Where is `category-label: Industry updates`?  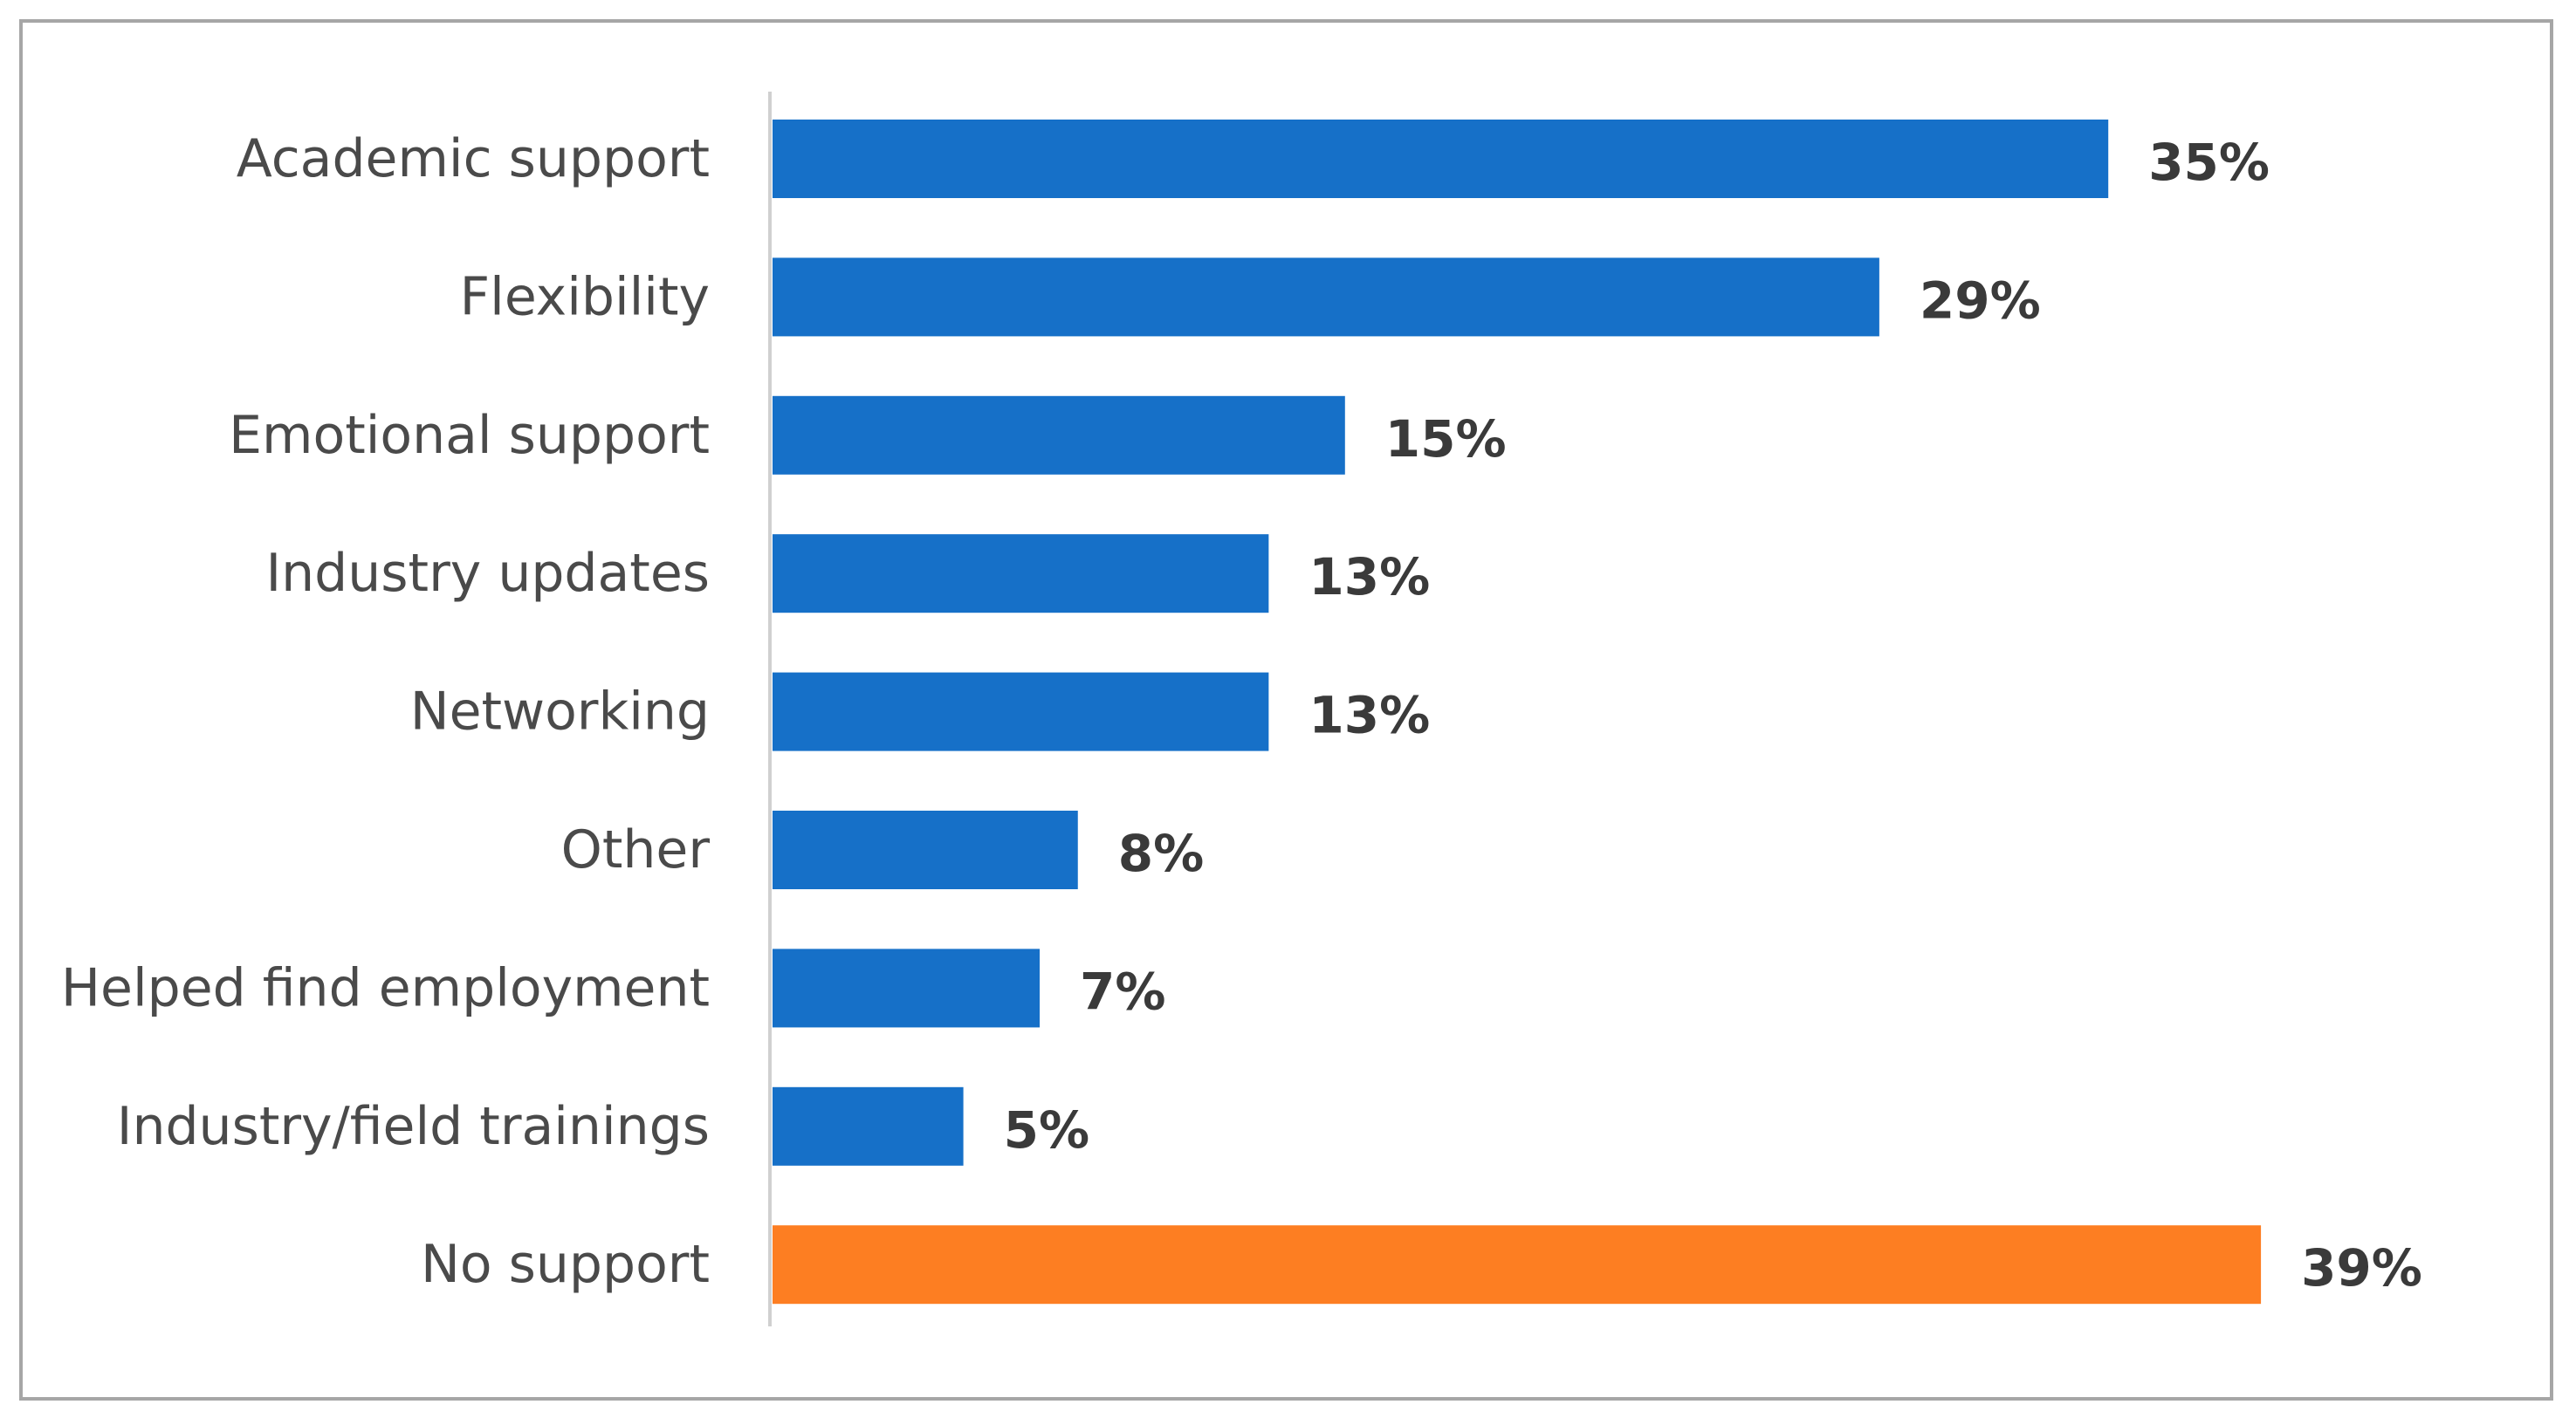
category-label: Industry updates is located at coordinates (488, 573).